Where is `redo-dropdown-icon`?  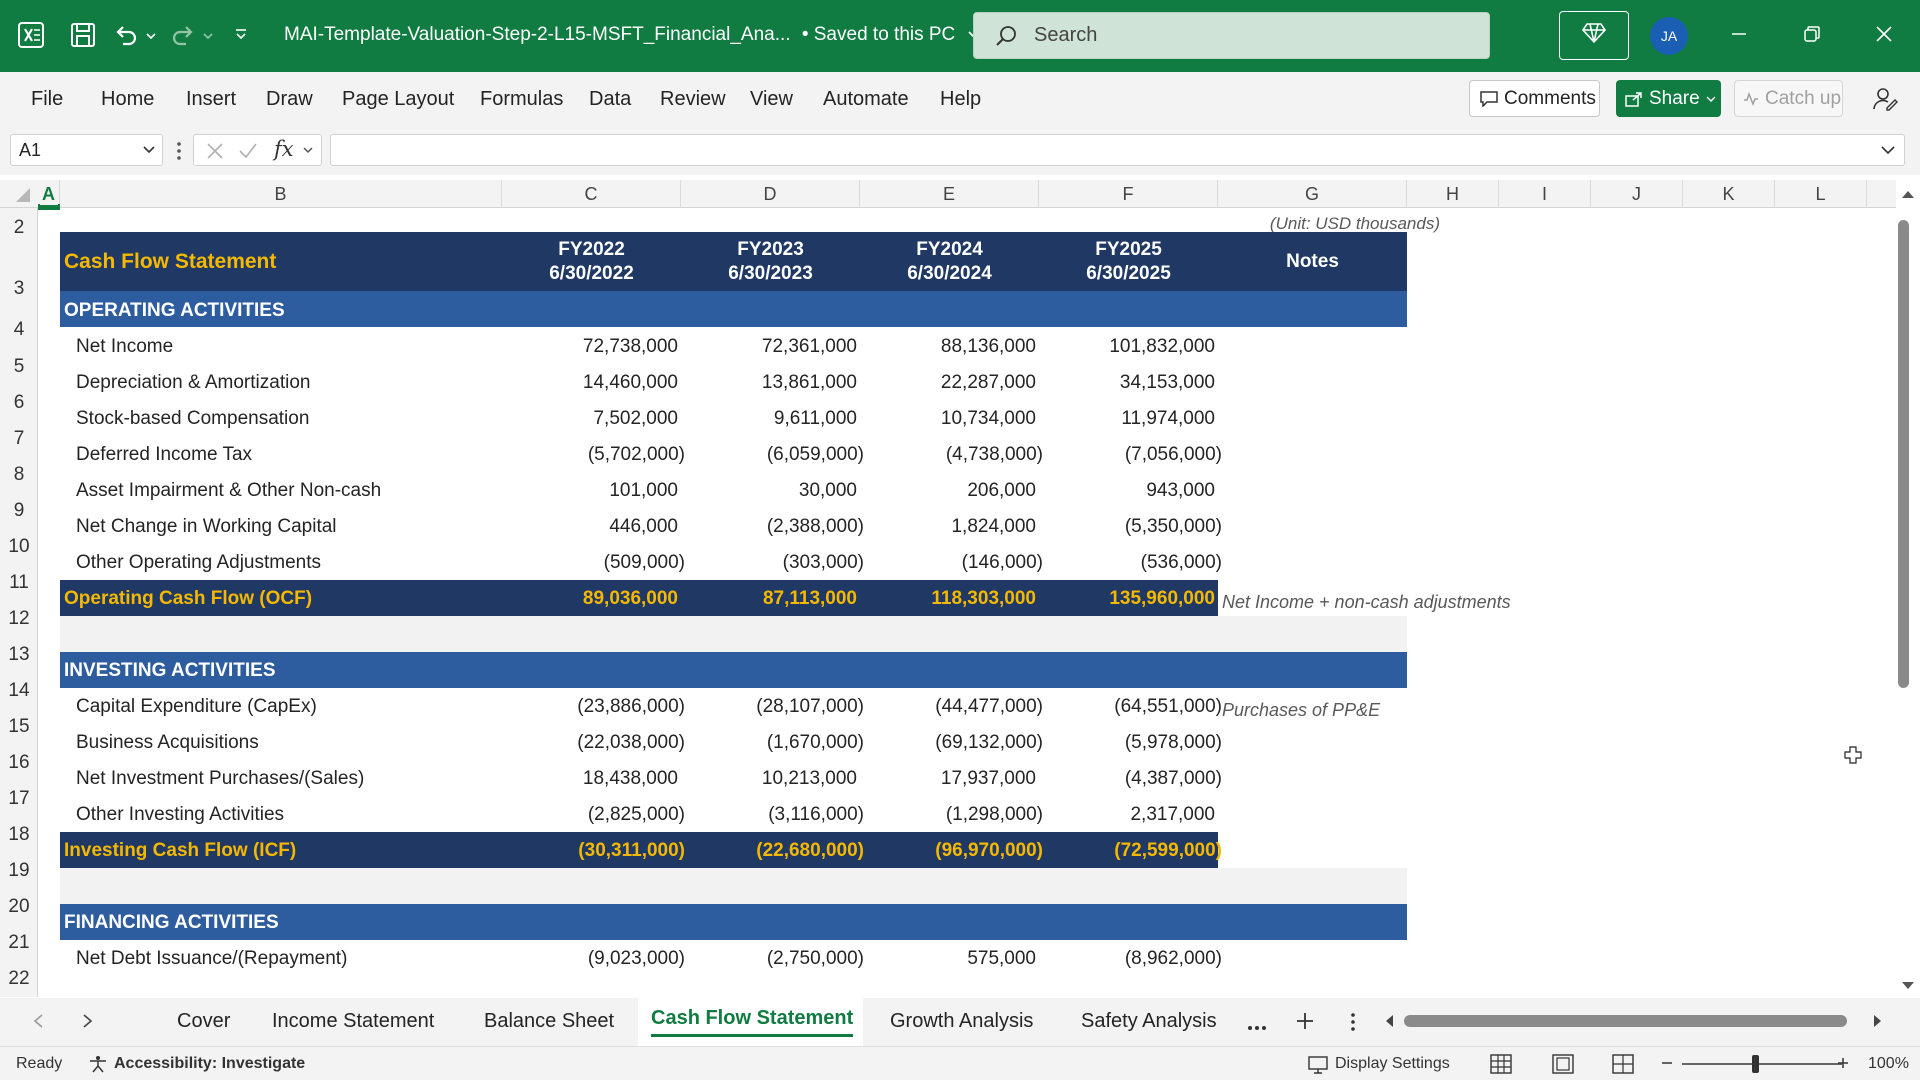
redo-dropdown-icon is located at coordinates (208, 37).